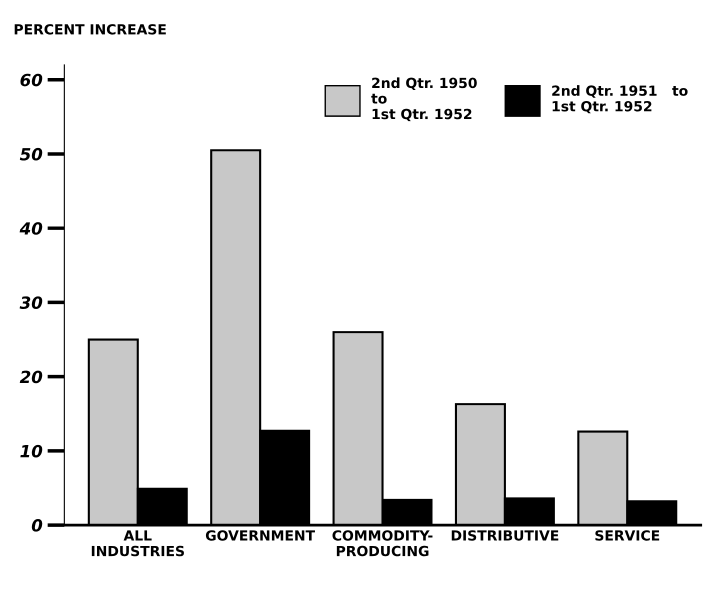 The width and height of the screenshot is (715, 590). What do you see at coordinates (31, 377) in the screenshot?
I see `y-tick-label: 20` at bounding box center [31, 377].